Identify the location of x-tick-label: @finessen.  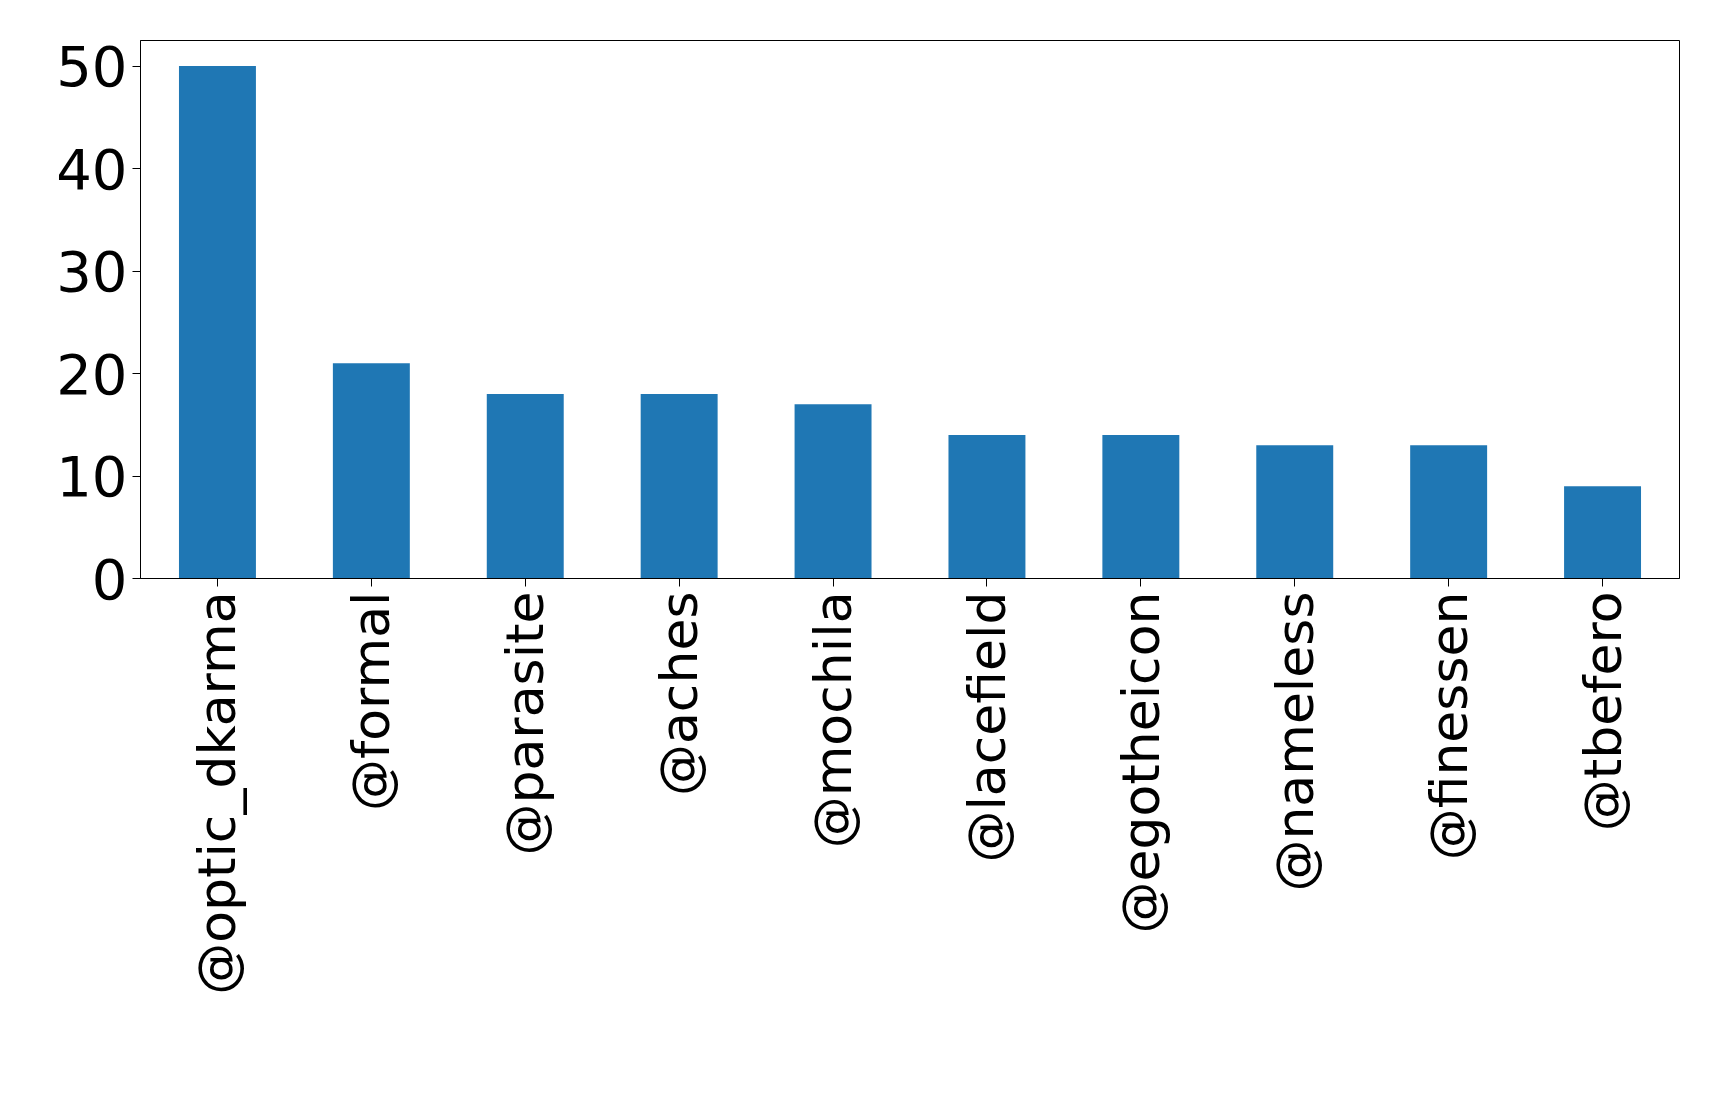
(1448, 726).